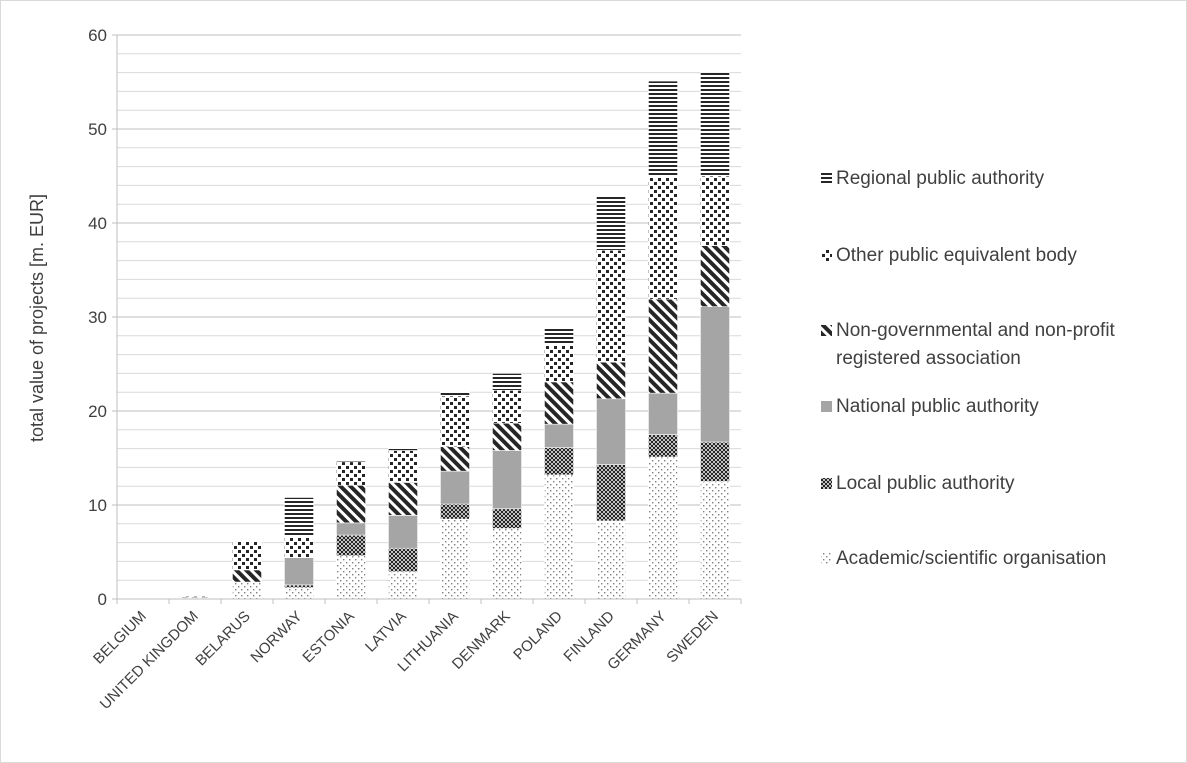 The image size is (1187, 763). Describe the element at coordinates (538, 636) in the screenshot. I see `x-tick-label: POLAND` at that location.